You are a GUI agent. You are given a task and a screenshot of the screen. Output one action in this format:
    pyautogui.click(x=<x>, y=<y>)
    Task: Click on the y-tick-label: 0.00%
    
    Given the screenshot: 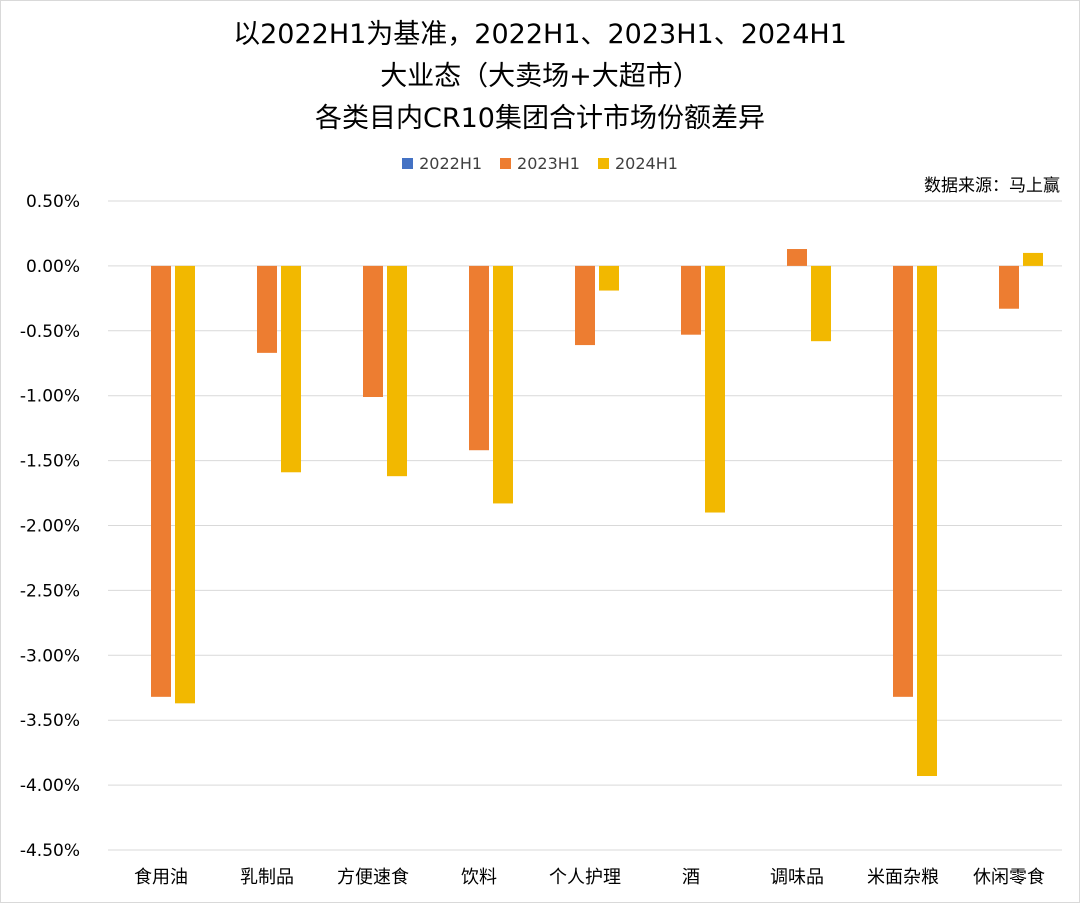 What is the action you would take?
    pyautogui.click(x=53, y=267)
    